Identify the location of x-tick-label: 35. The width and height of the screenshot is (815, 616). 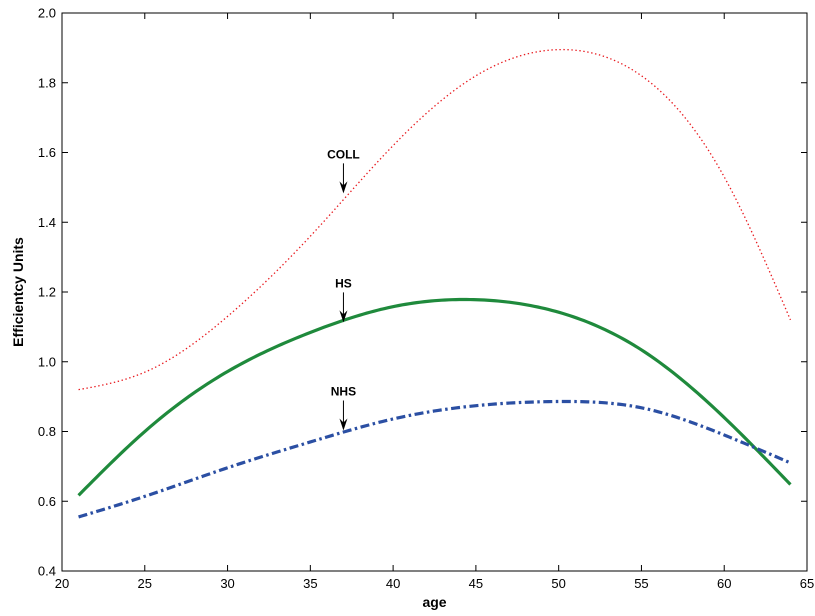
(310, 583).